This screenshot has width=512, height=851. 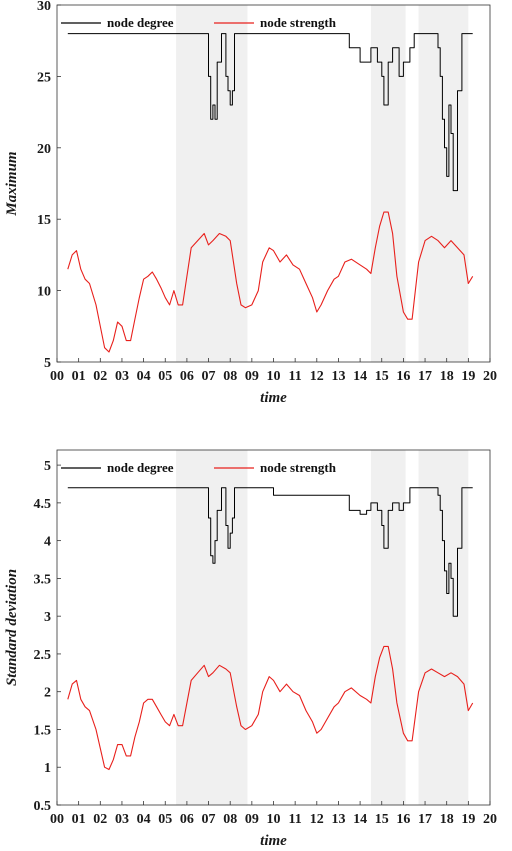 I want to click on y-tick-label: 3, so click(x=47, y=617).